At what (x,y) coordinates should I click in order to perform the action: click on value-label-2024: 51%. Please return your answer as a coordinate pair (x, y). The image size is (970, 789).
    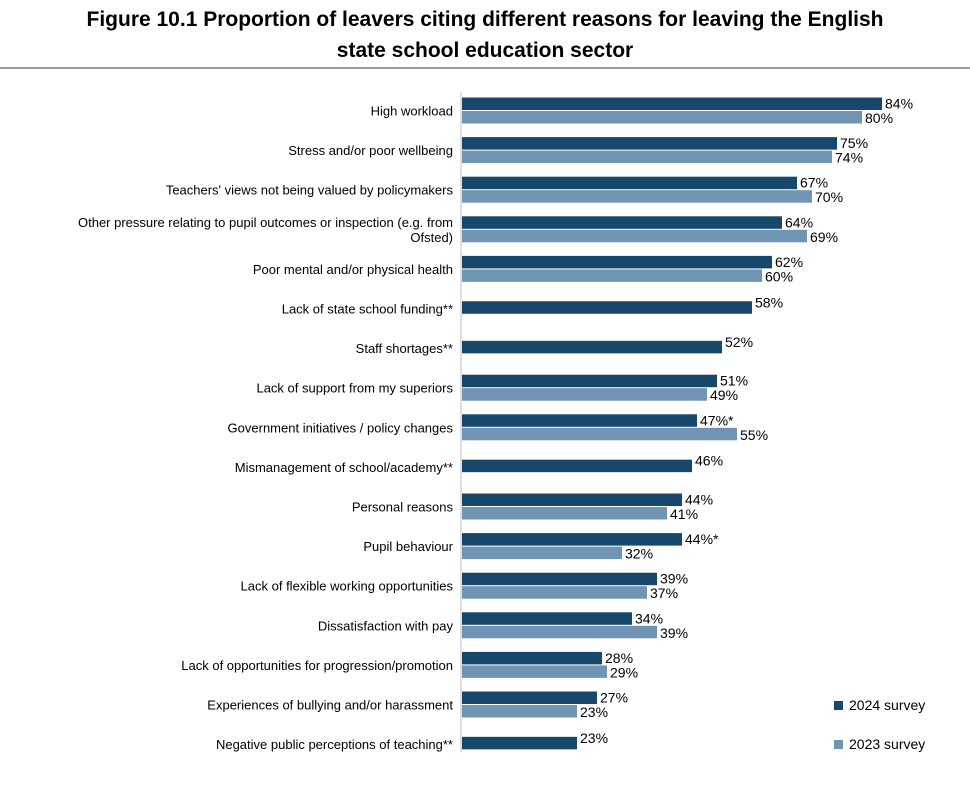
    Looking at the image, I should click on (734, 381).